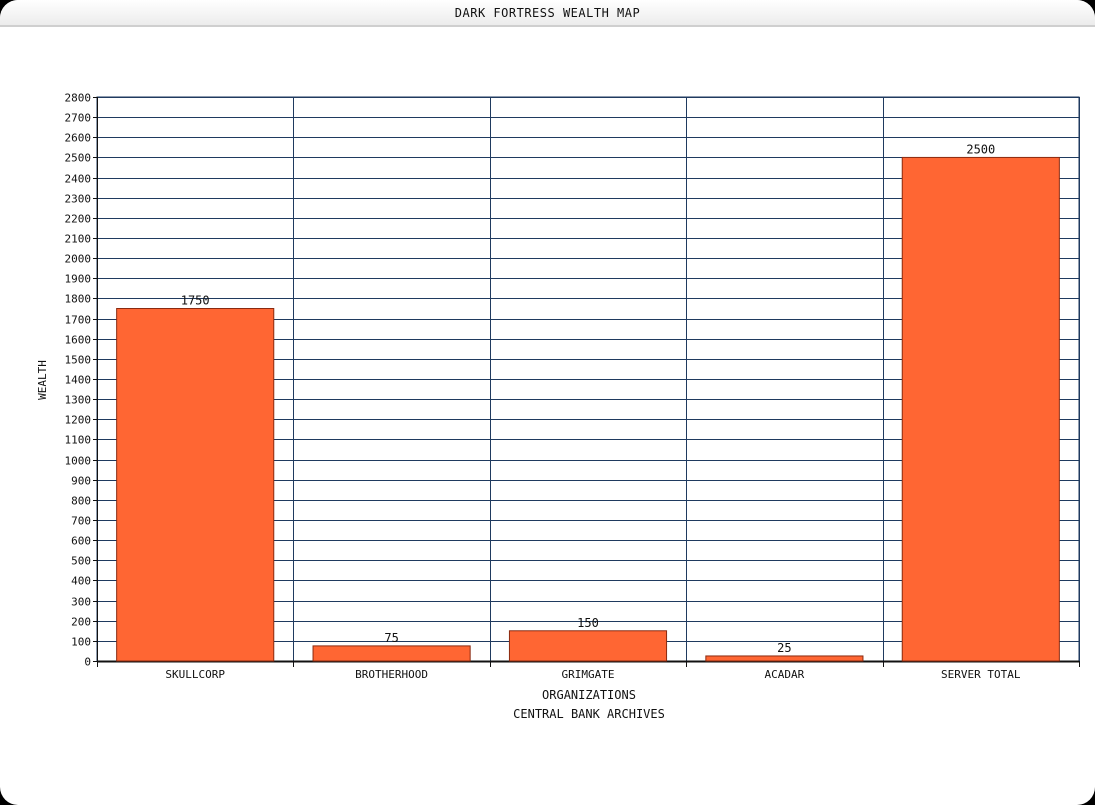  I want to click on y-axis-title: WEALTH, so click(42, 380).